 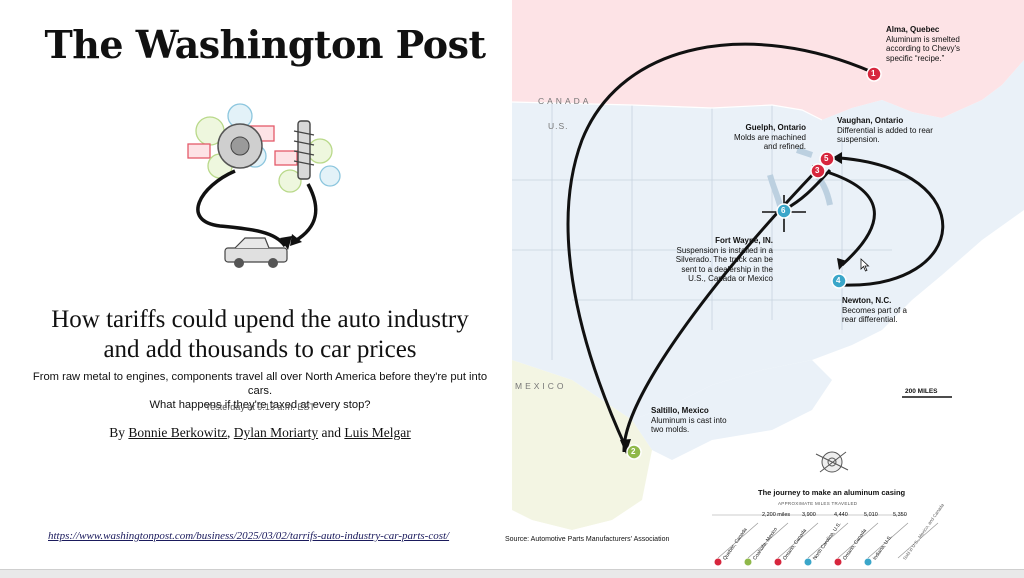 I want to click on article-timestamp: Yesterday at 9:15 a.m. EST, so click(x=260, y=407).